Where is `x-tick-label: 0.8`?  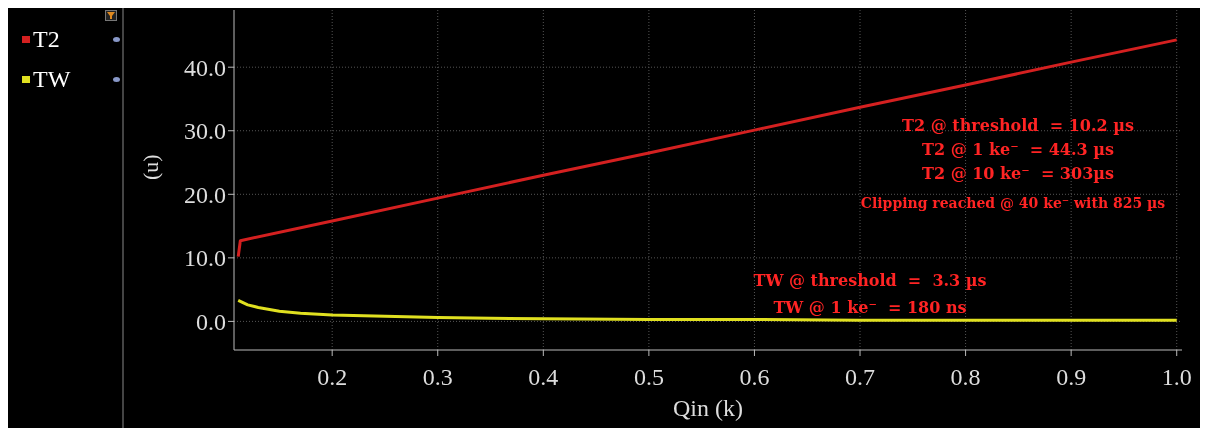
x-tick-label: 0.8 is located at coordinates (965, 377).